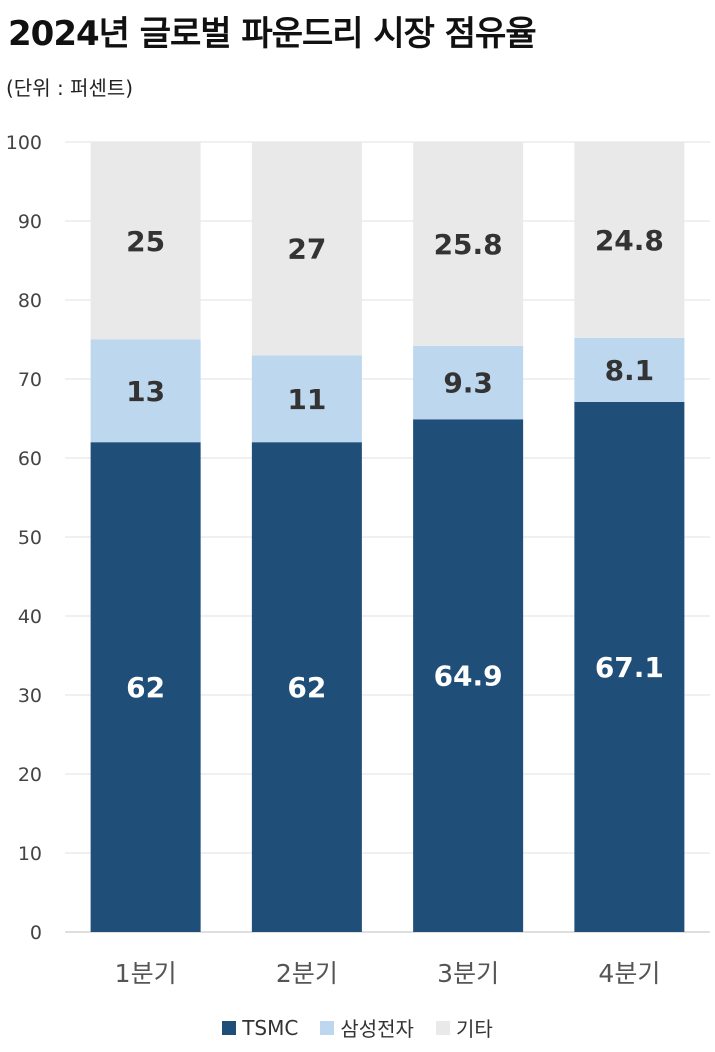  Describe the element at coordinates (30, 222) in the screenshot. I see `y-tick-label: 90` at that location.